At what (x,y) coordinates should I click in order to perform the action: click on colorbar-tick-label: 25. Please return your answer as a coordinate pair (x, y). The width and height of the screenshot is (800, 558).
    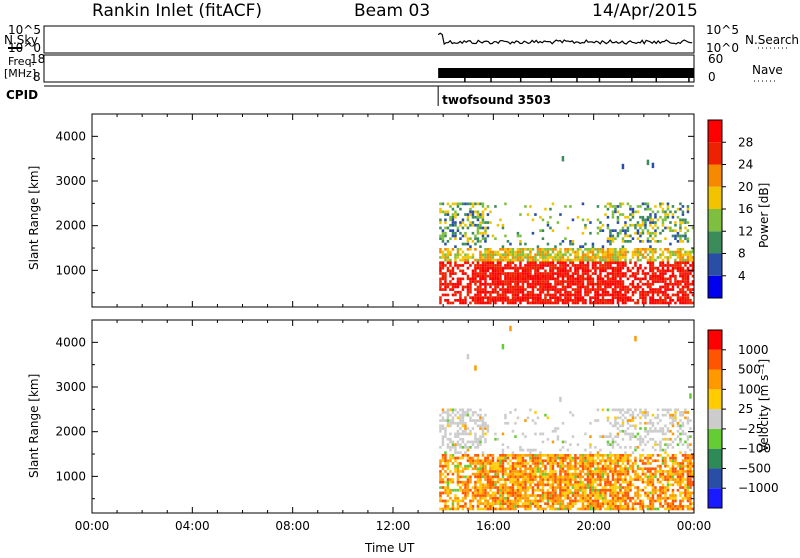
    Looking at the image, I should click on (745, 409).